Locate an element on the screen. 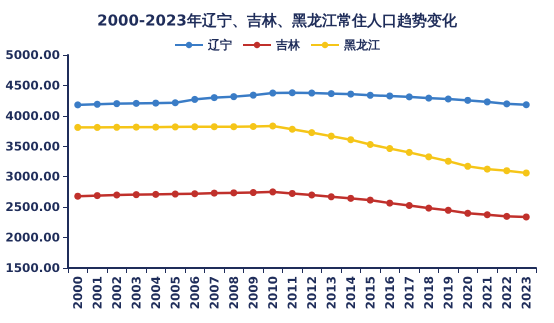  x-tick-label: 2006 is located at coordinates (195, 293).